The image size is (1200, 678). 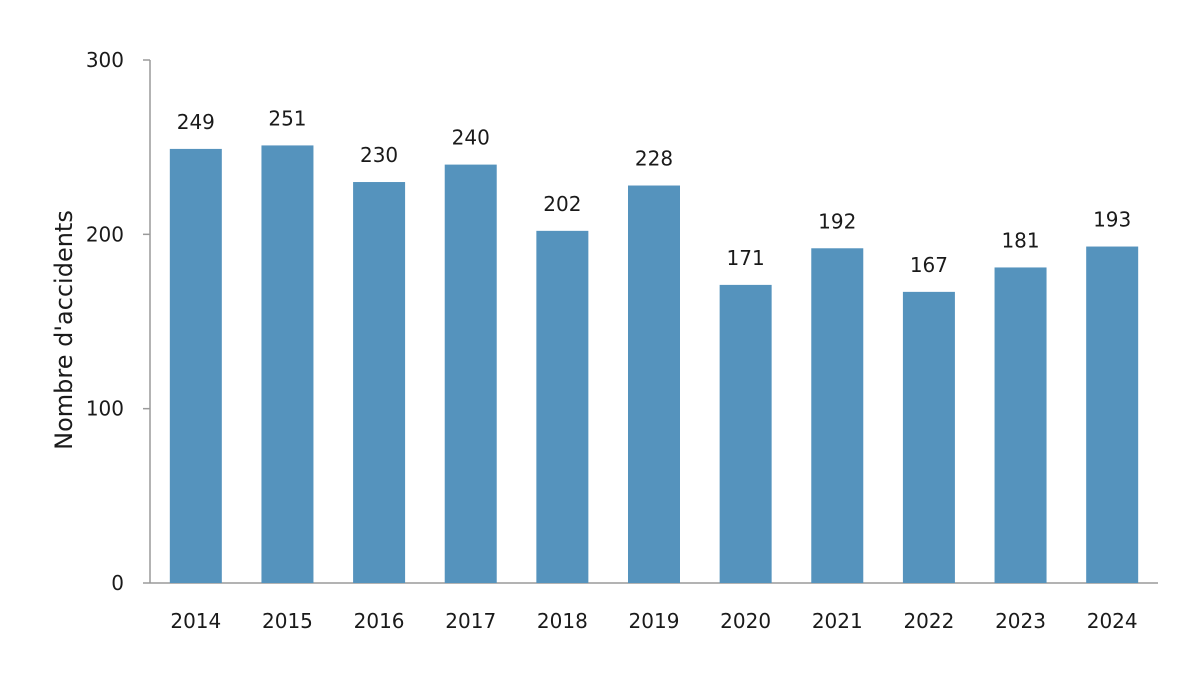 I want to click on x-tick-label: 2020, so click(x=745, y=621).